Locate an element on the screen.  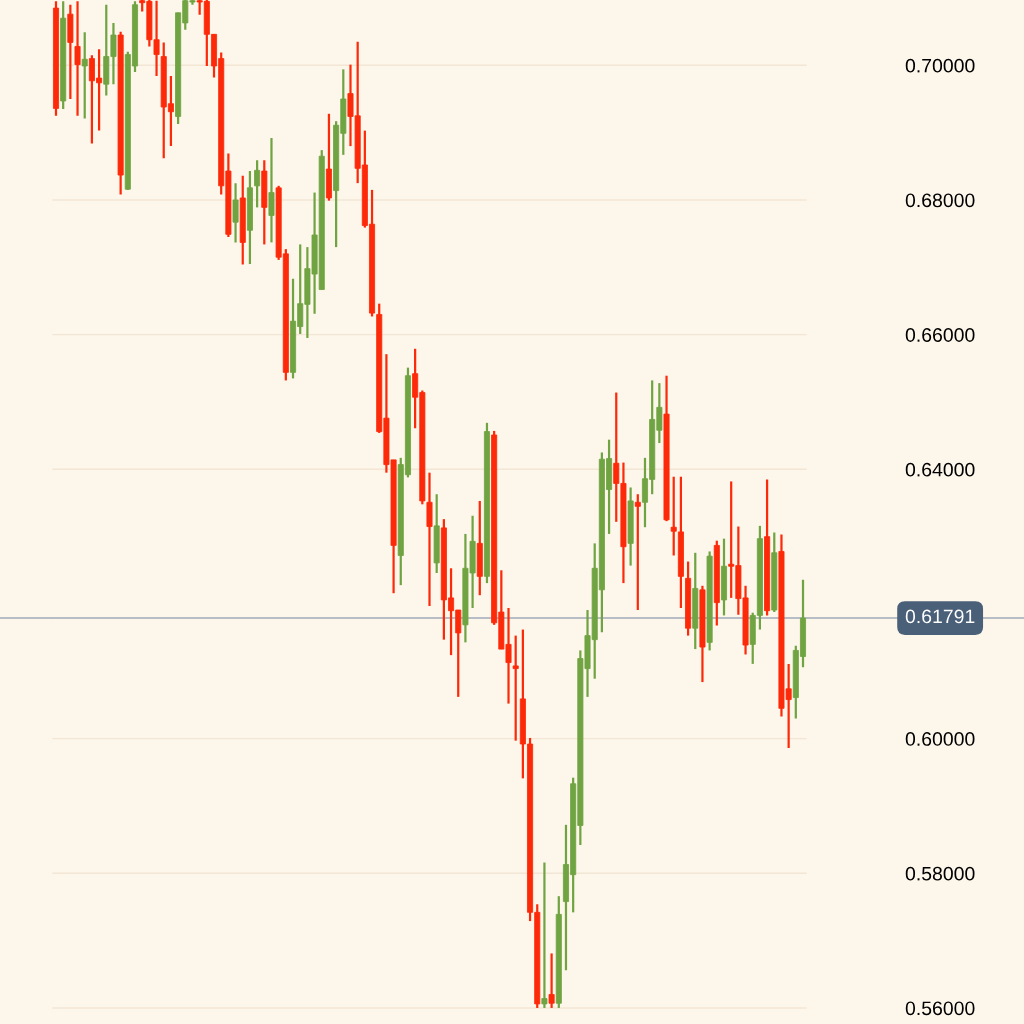
ref-line-label: 0.61791 is located at coordinates (940, 616).